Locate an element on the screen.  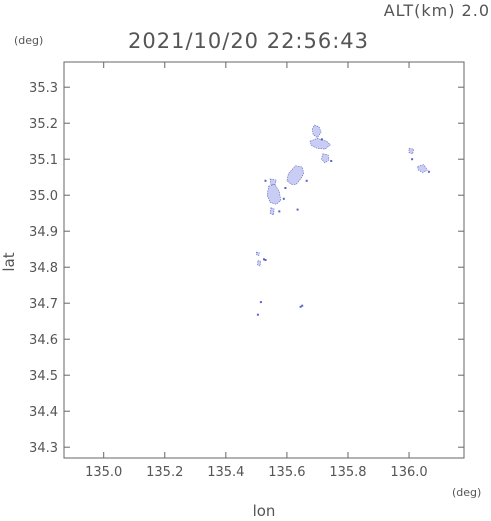
x-tick-label: 135.6 is located at coordinates (286, 472).